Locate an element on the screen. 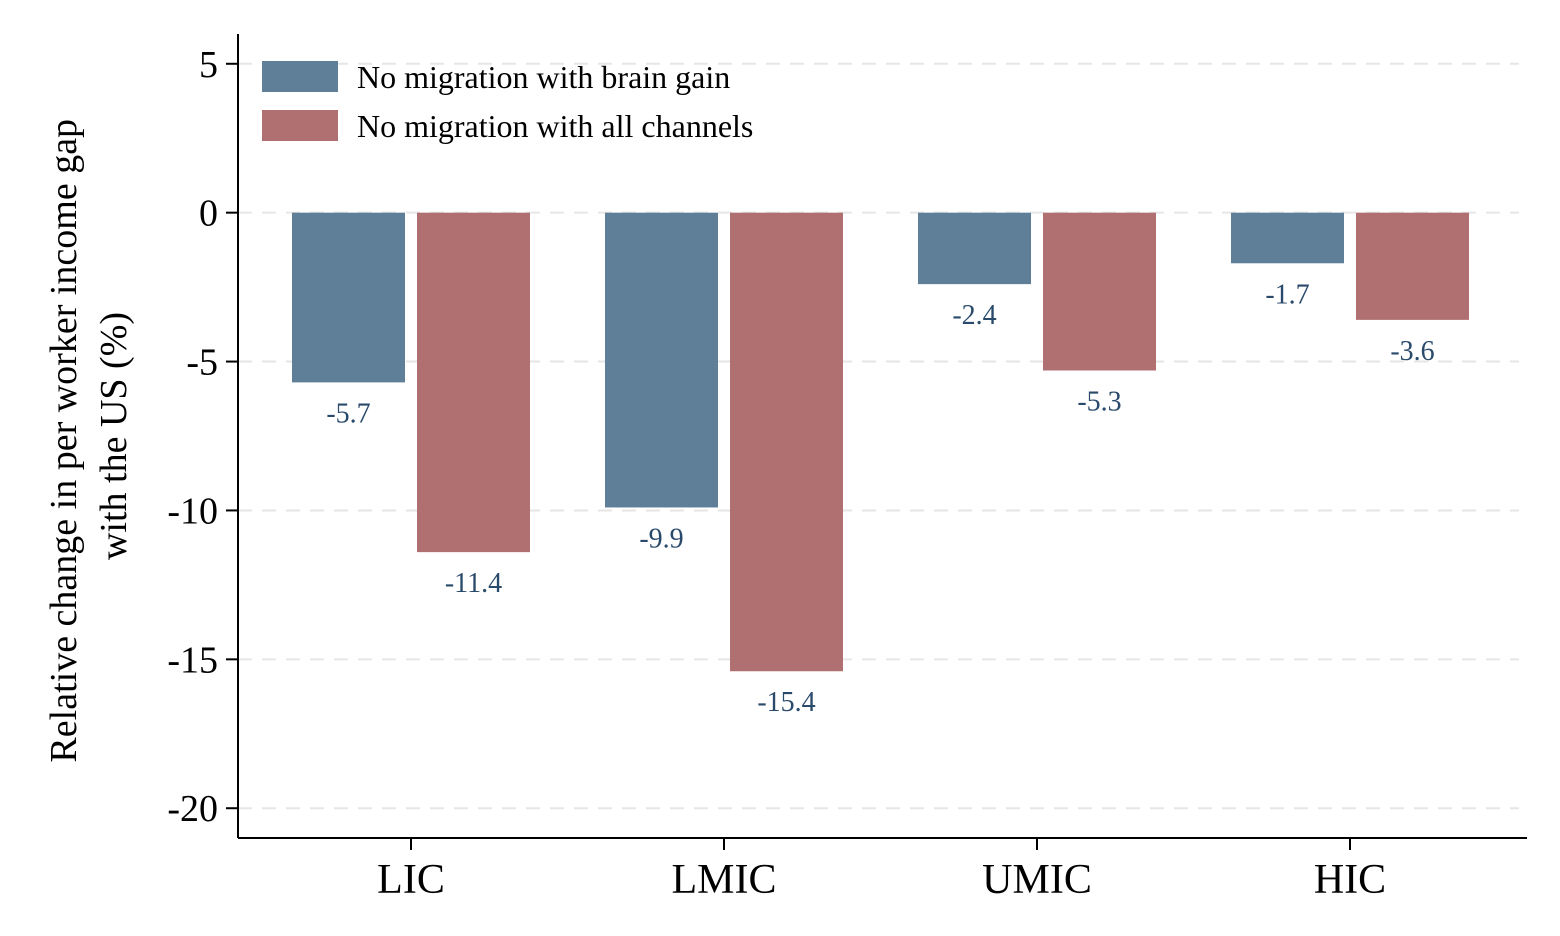 This screenshot has height=936, width=1560. x-tick-label: HIC is located at coordinates (1350, 880).